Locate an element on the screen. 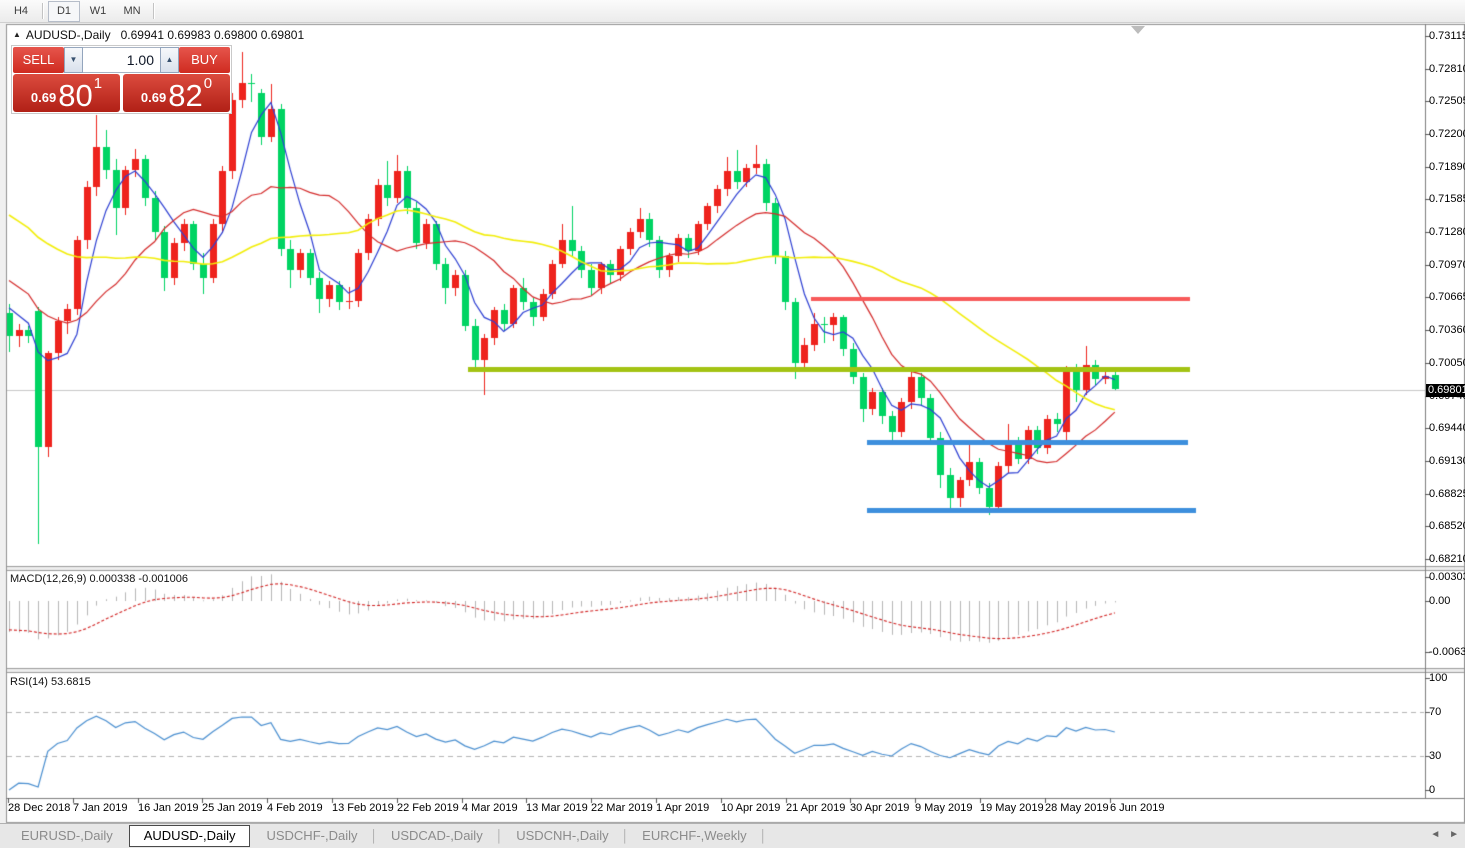 The width and height of the screenshot is (1465, 848). date-tick-label: 28 May 2019 is located at coordinates (1077, 808).